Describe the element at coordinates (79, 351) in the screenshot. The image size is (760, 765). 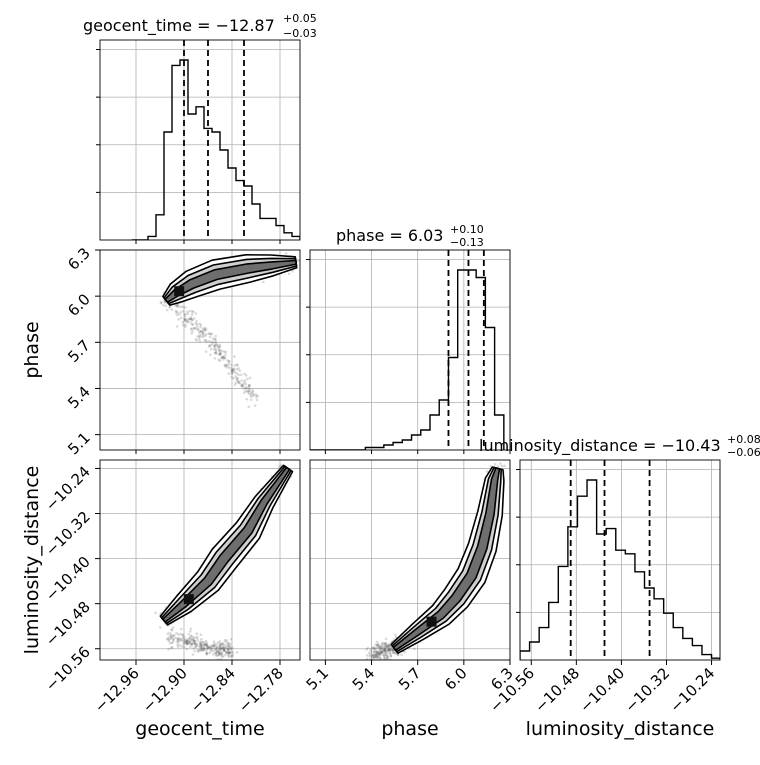
I see `ytick-label-phase: 5.7` at that location.